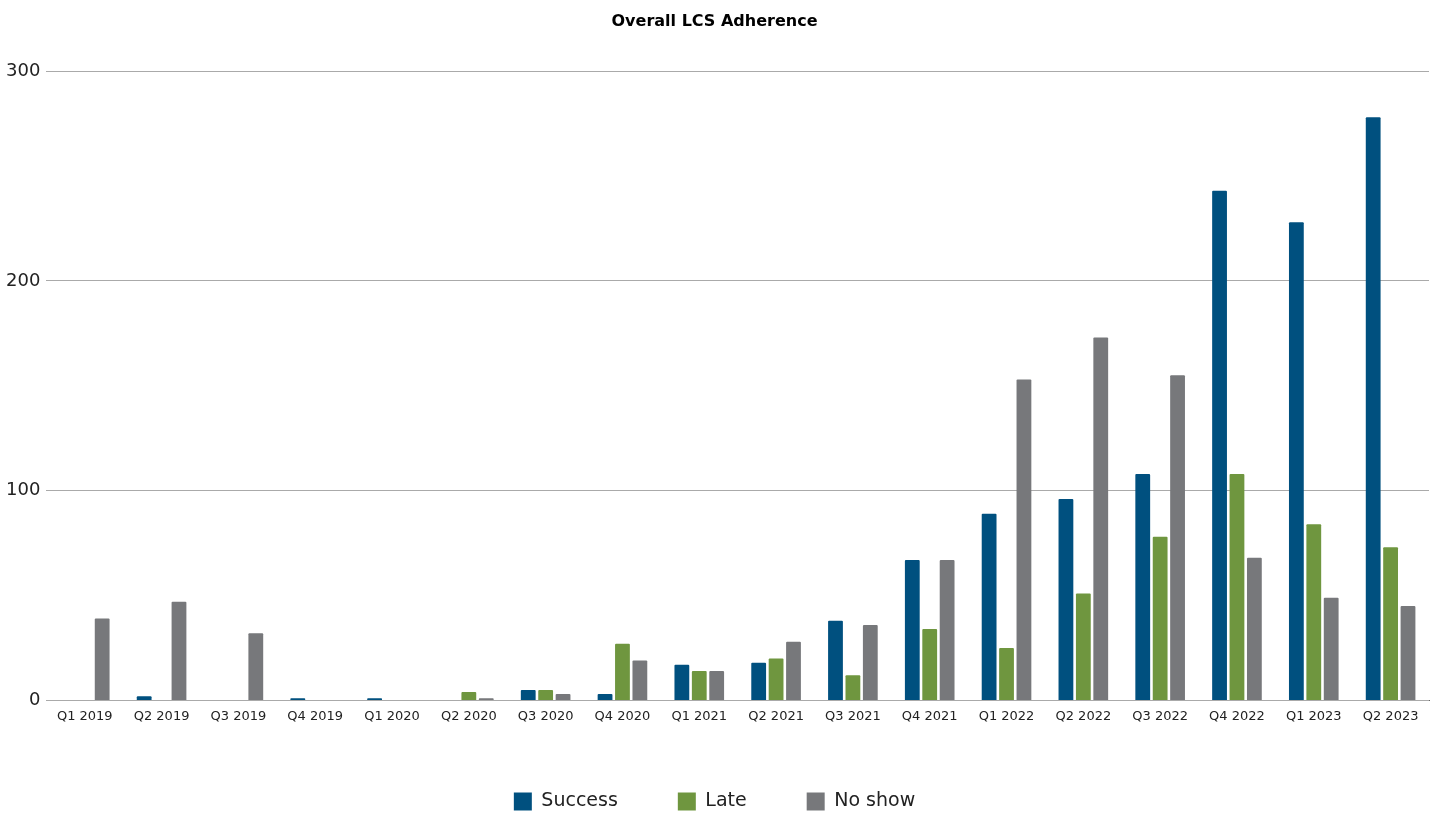 Image resolution: width=1441 pixels, height=827 pixels. Describe the element at coordinates (1313, 715) in the screenshot. I see `x-tick-label: Q1 2023` at that location.